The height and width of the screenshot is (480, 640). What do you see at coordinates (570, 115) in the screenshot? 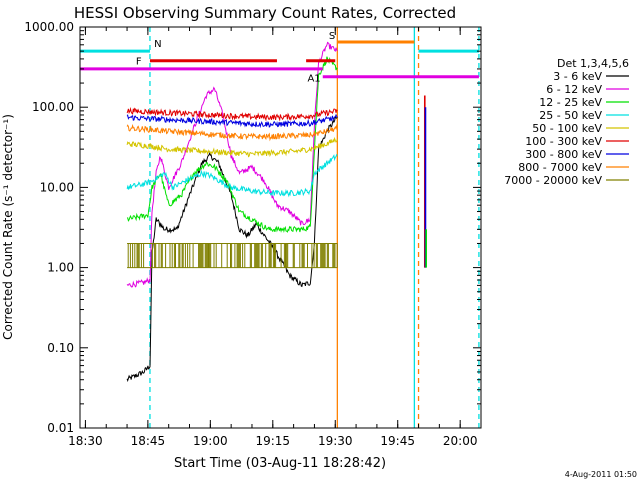
I see `legend-entry-label: 25 - 50 keV` at bounding box center [570, 115].